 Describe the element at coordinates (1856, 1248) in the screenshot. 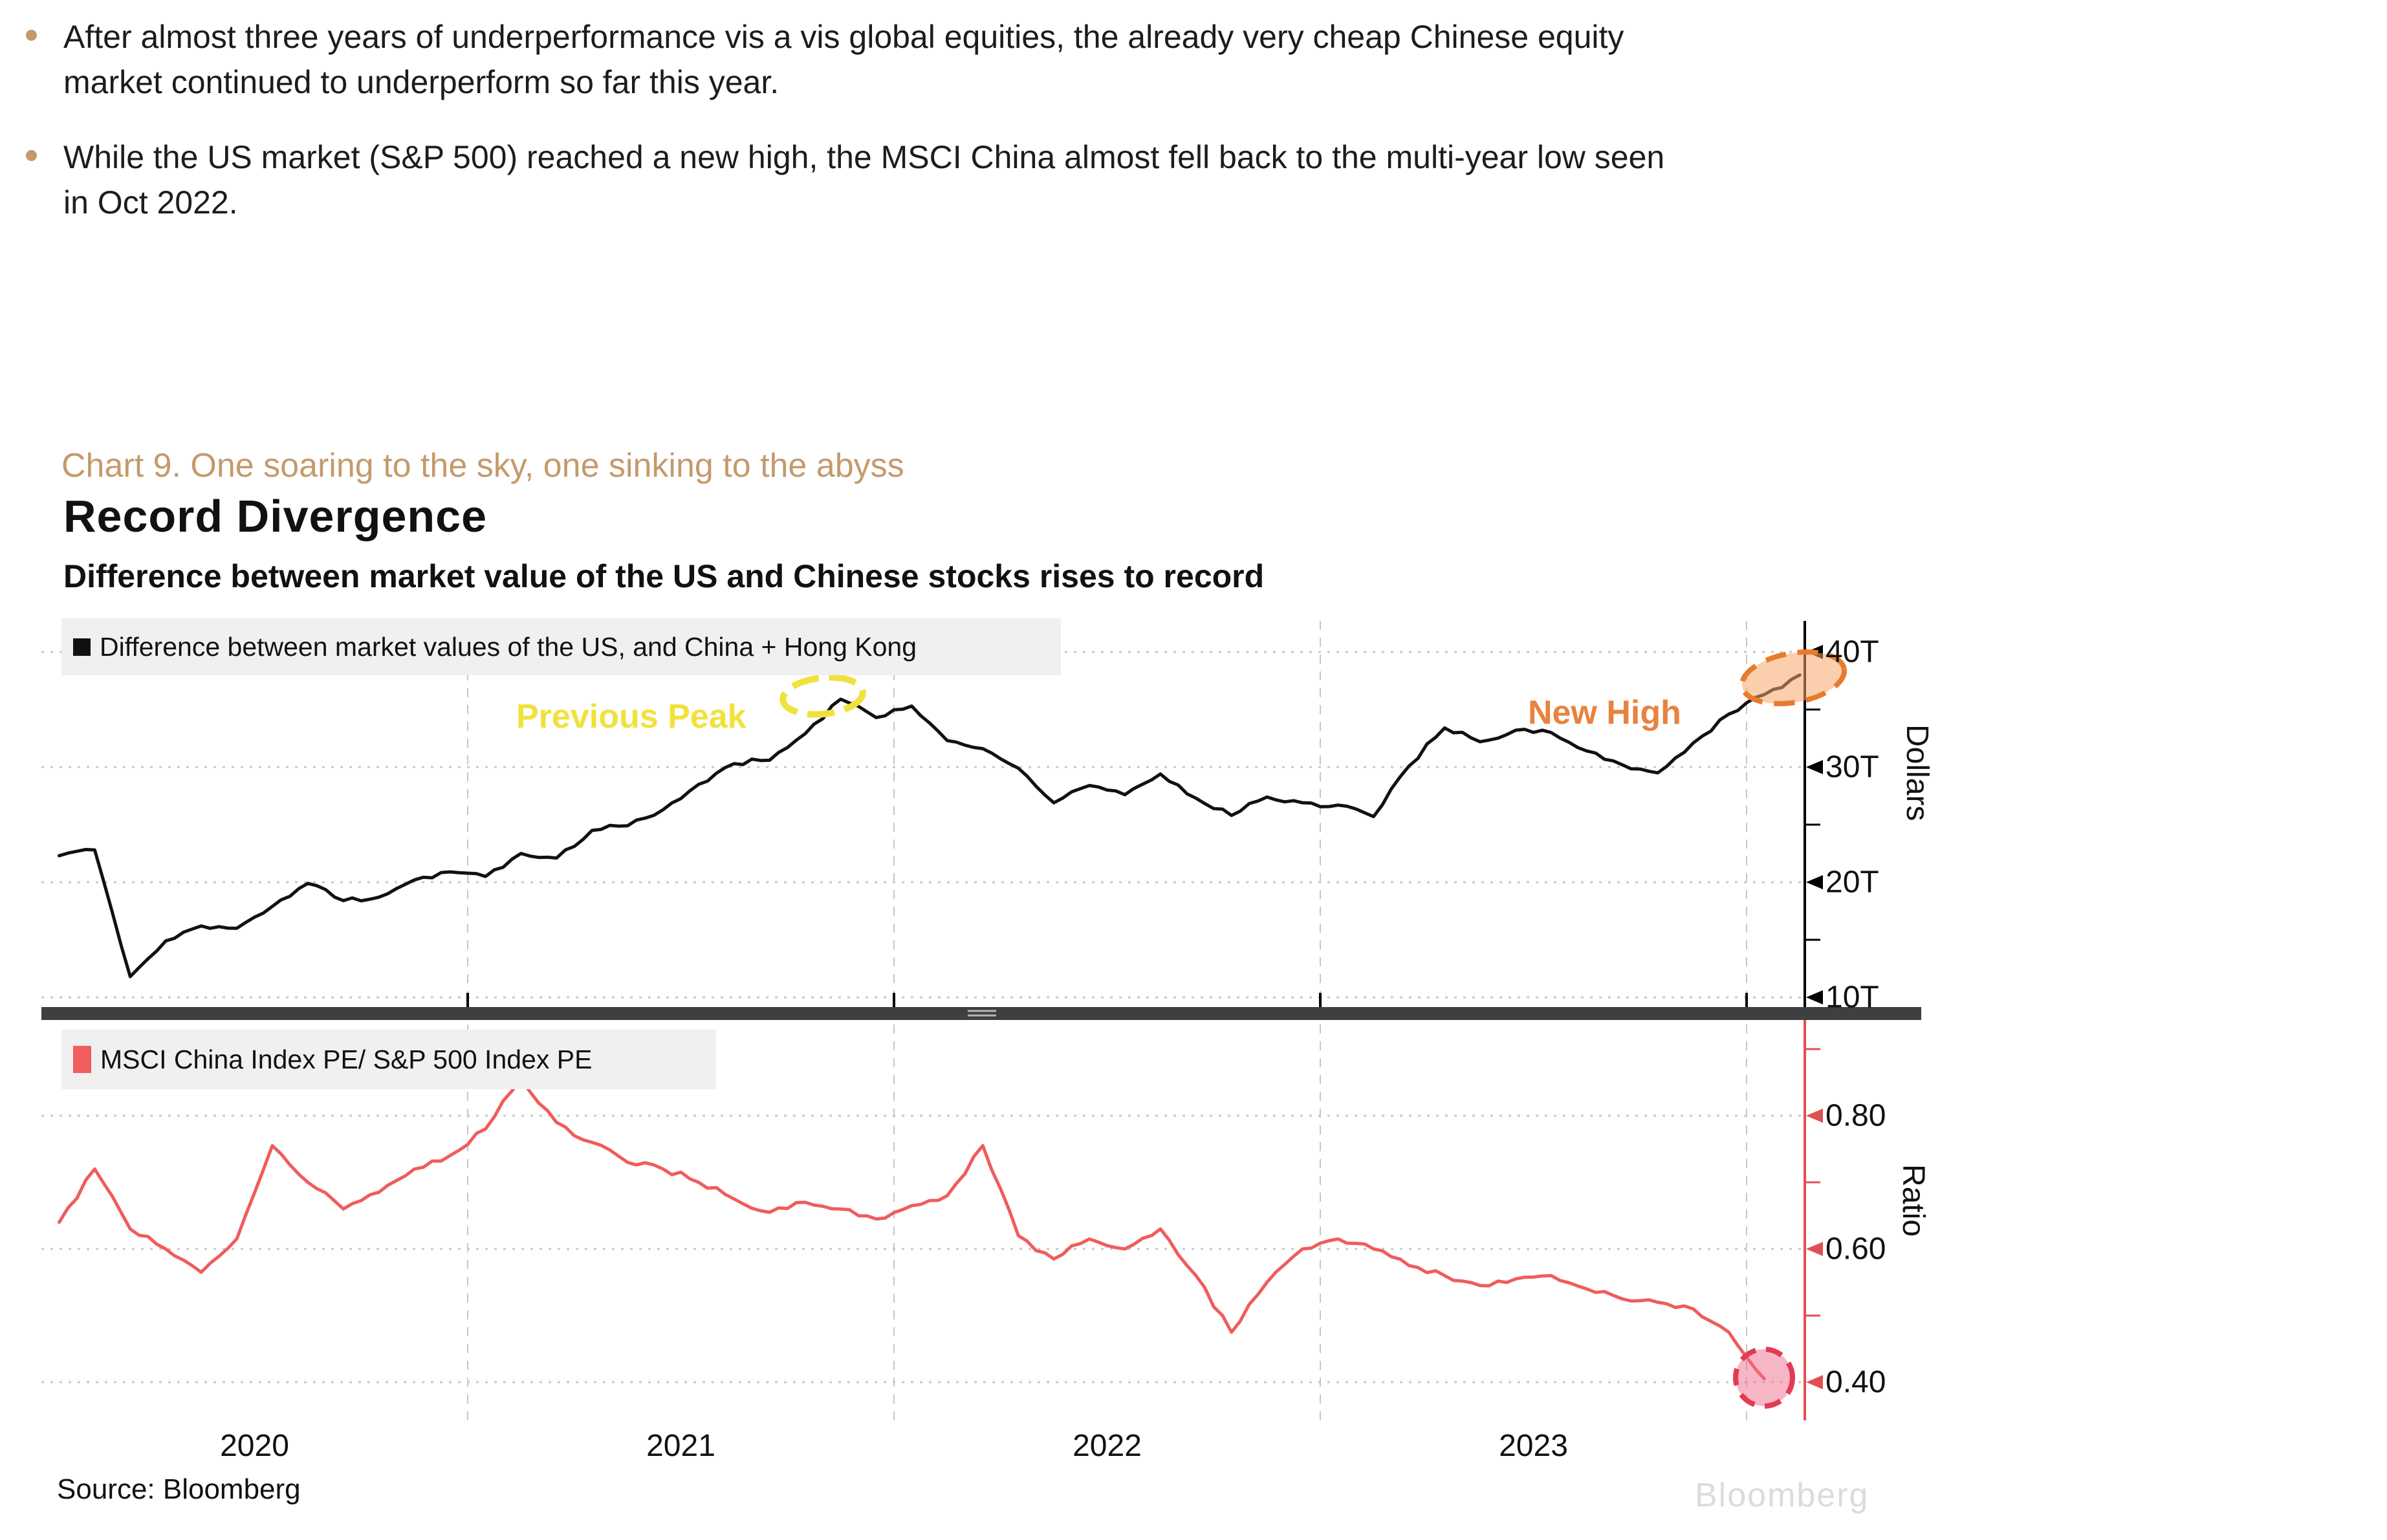

I see `y-tick-label: 0.60` at that location.